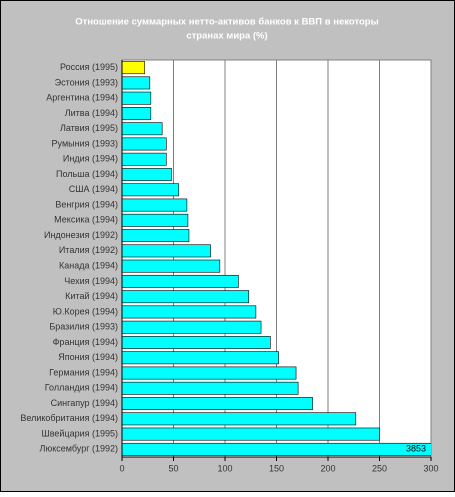  What do you see at coordinates (91, 296) in the screenshot?
I see `y-tick-label: Китай (1994)` at bounding box center [91, 296].